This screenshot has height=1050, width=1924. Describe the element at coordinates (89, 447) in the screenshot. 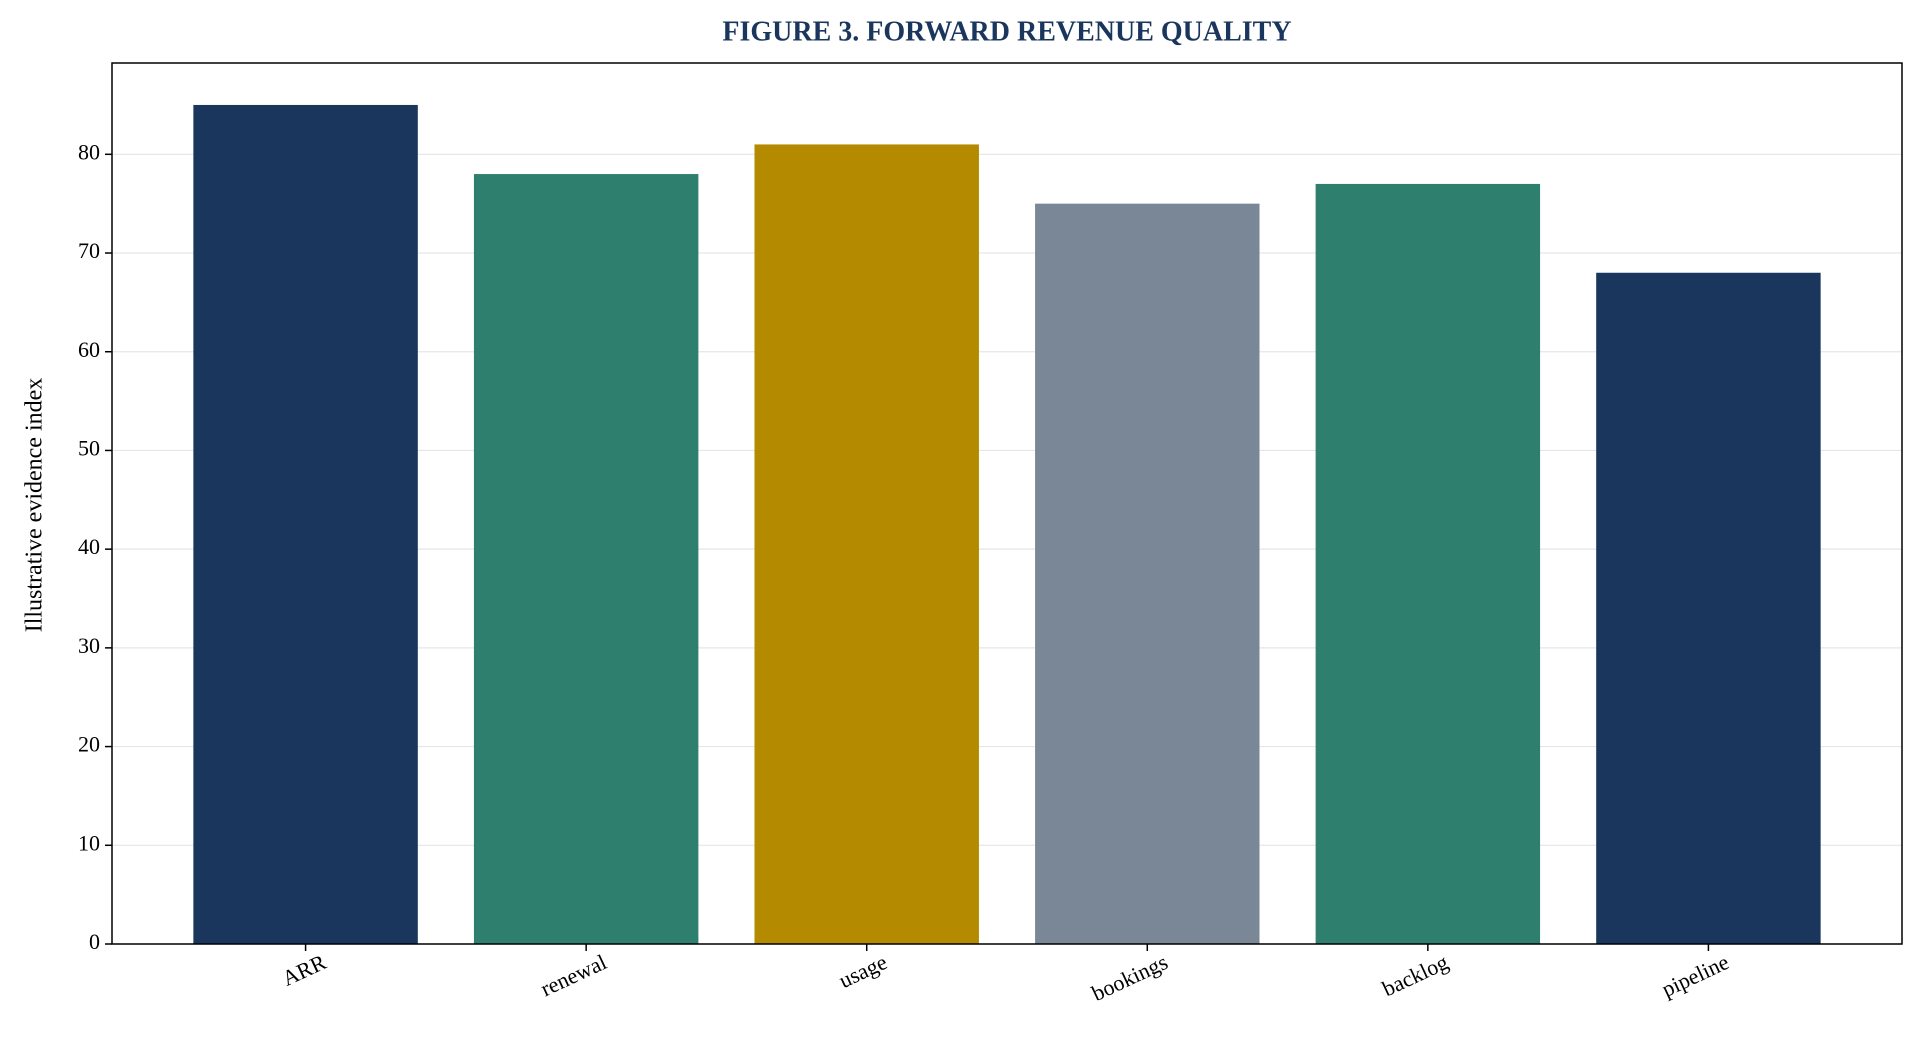

I see `y-tick-label: 50` at that location.